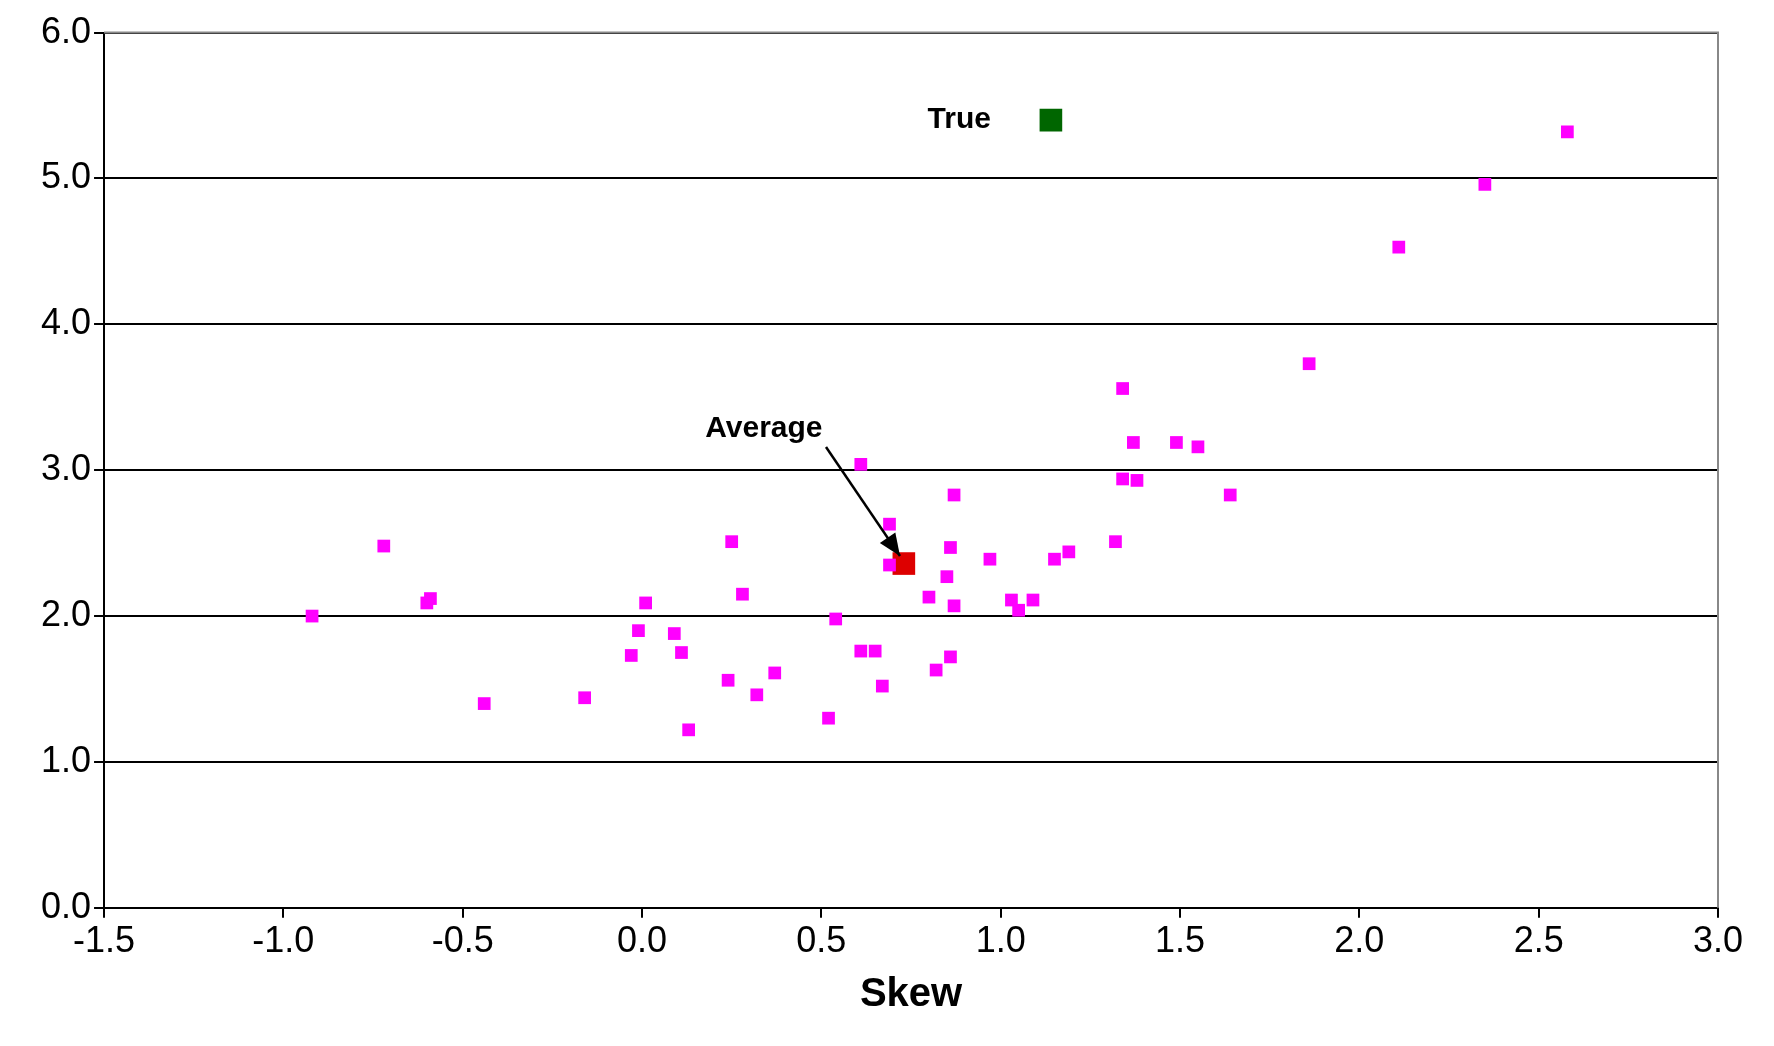 This screenshot has height=1046, width=1774. What do you see at coordinates (1180, 940) in the screenshot?
I see `x-tick-label: 1.5` at bounding box center [1180, 940].